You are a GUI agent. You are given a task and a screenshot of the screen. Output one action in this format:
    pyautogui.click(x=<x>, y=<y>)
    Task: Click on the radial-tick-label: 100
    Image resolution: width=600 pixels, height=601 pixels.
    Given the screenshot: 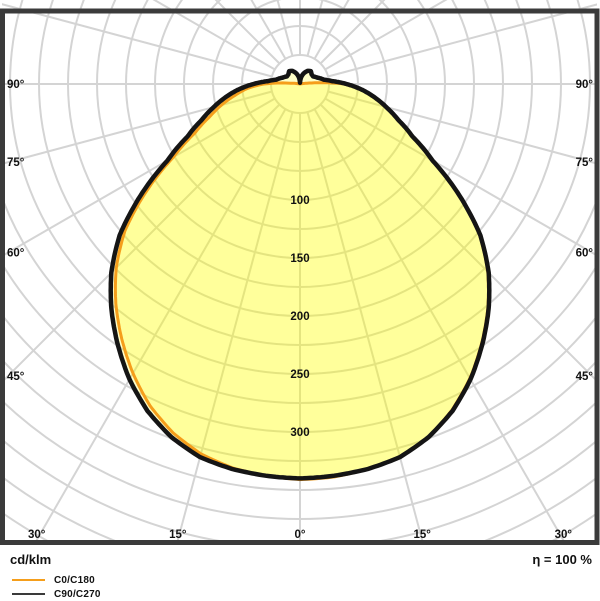 What is the action you would take?
    pyautogui.click(x=299, y=201)
    